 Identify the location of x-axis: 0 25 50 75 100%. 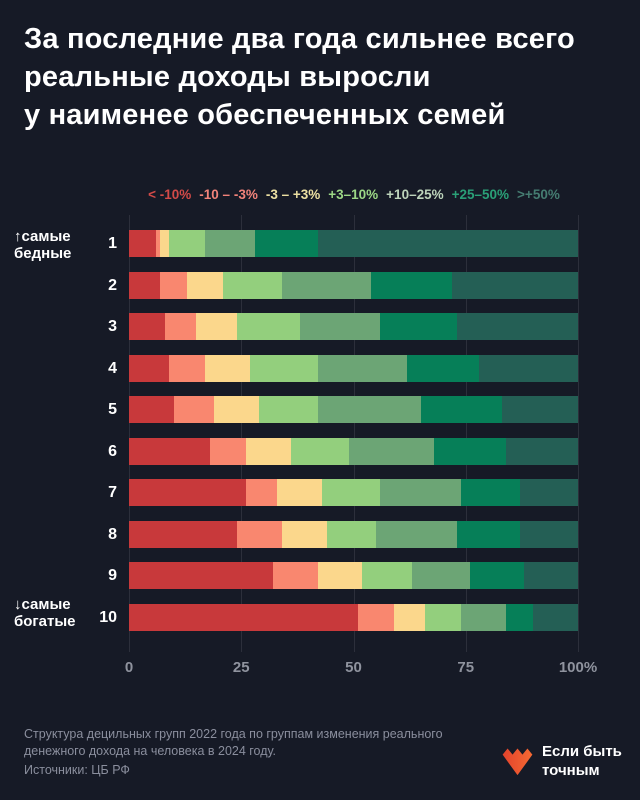
(361, 669).